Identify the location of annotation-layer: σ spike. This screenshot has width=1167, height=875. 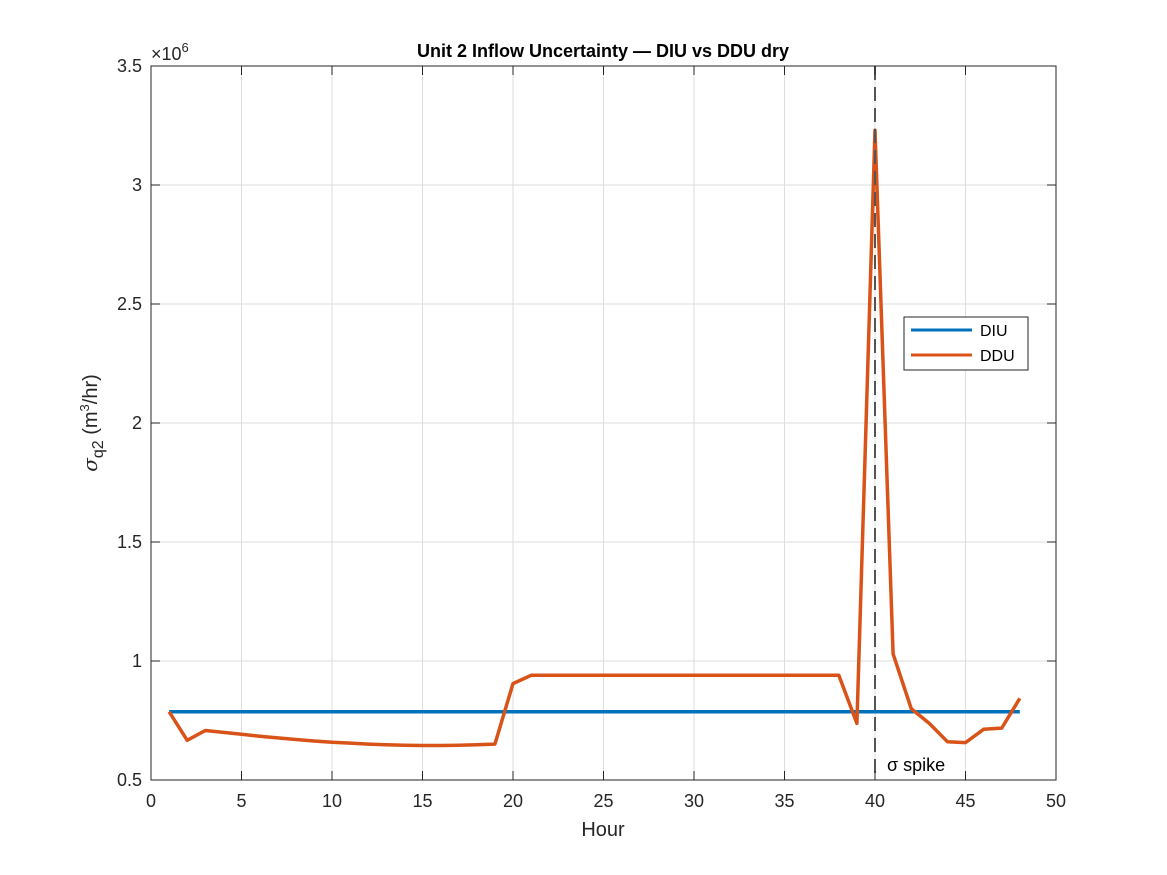
(909, 423).